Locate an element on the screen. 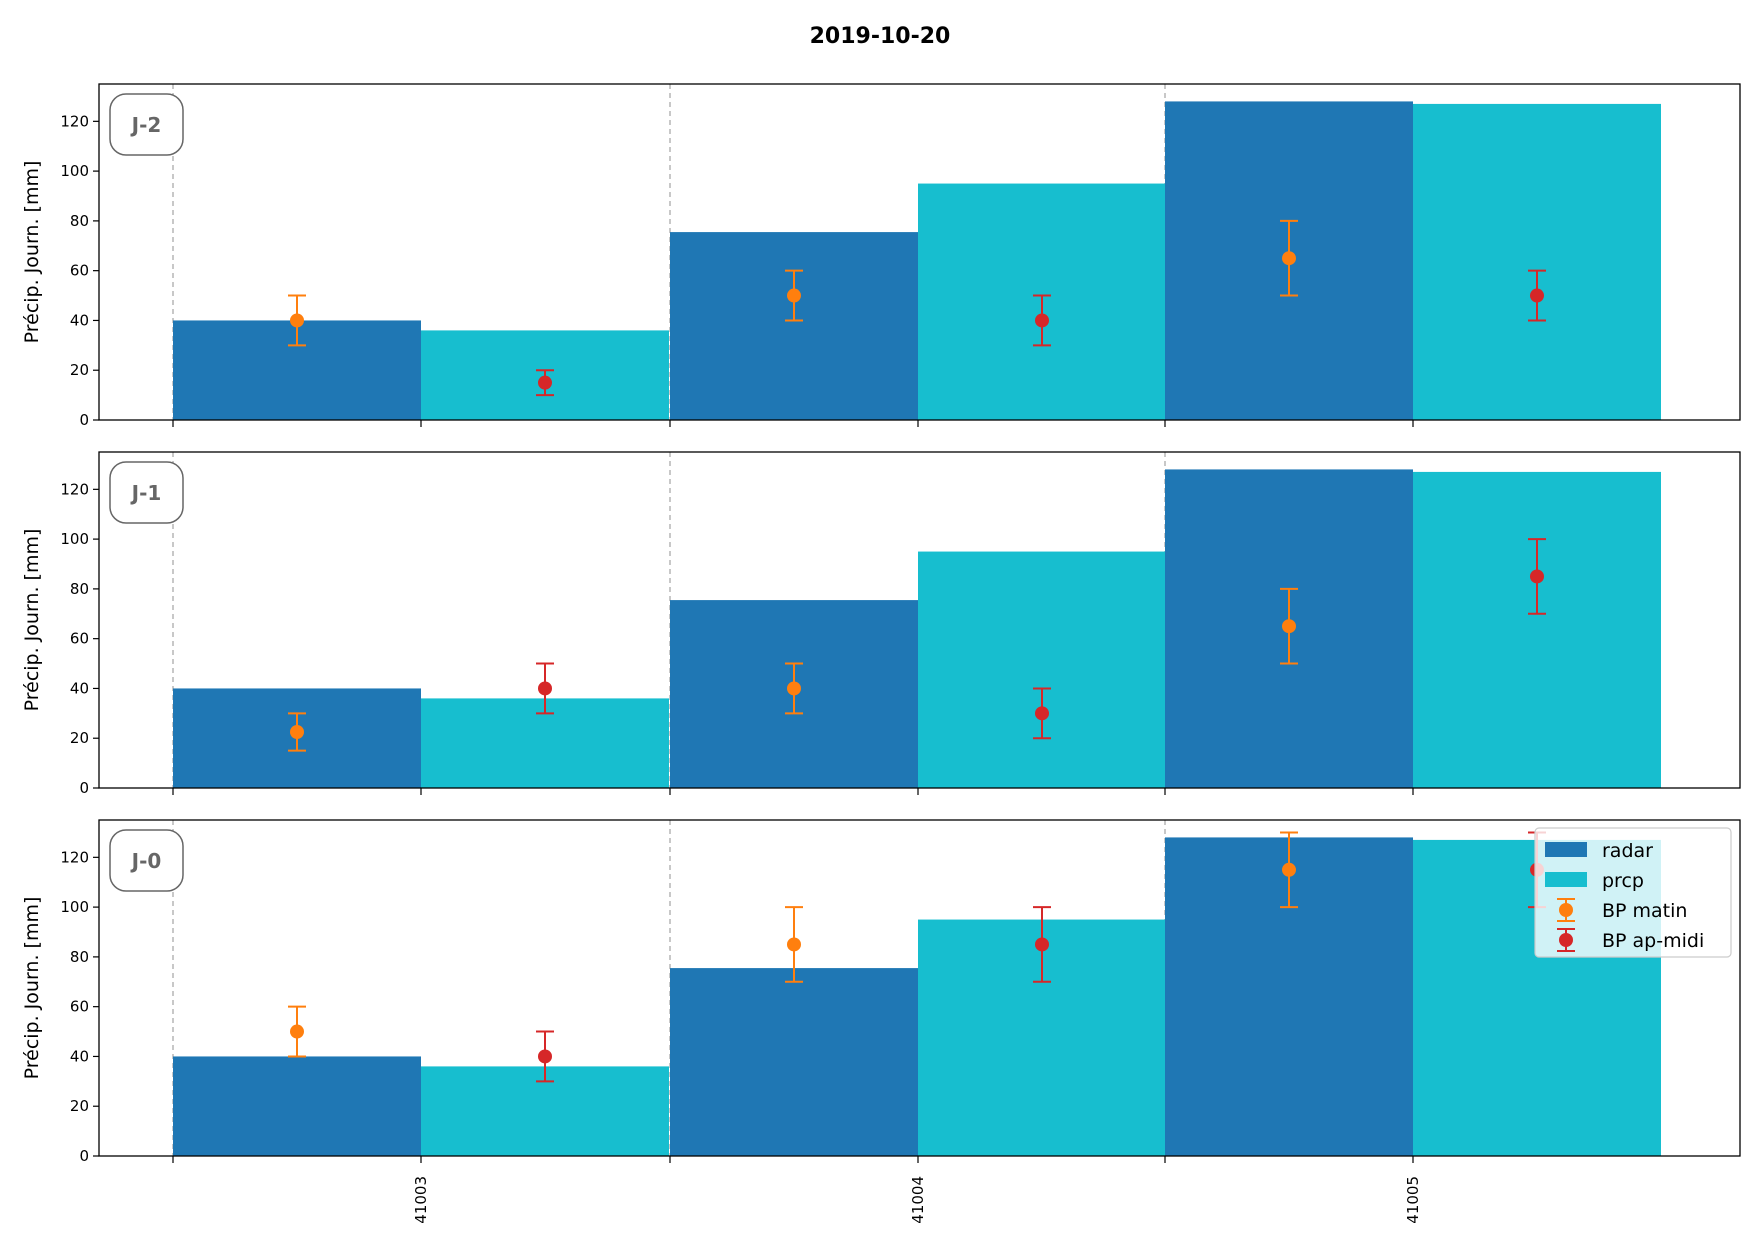 This screenshot has height=1240, width=1753. legend-entry-prcp: prcp is located at coordinates (1594, 881).